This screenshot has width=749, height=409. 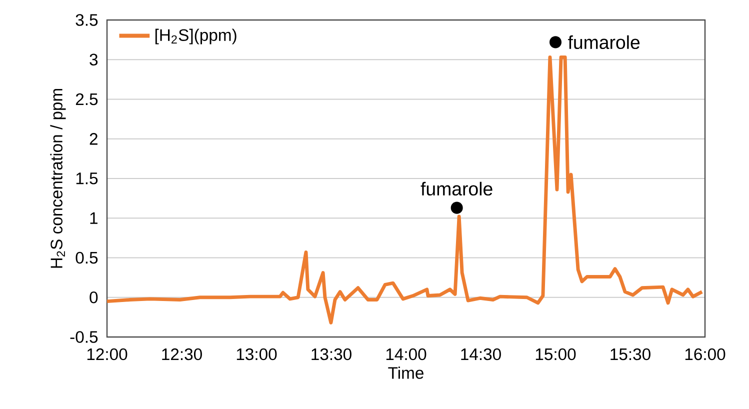 I want to click on y-tick-label: 2, so click(x=94, y=139).